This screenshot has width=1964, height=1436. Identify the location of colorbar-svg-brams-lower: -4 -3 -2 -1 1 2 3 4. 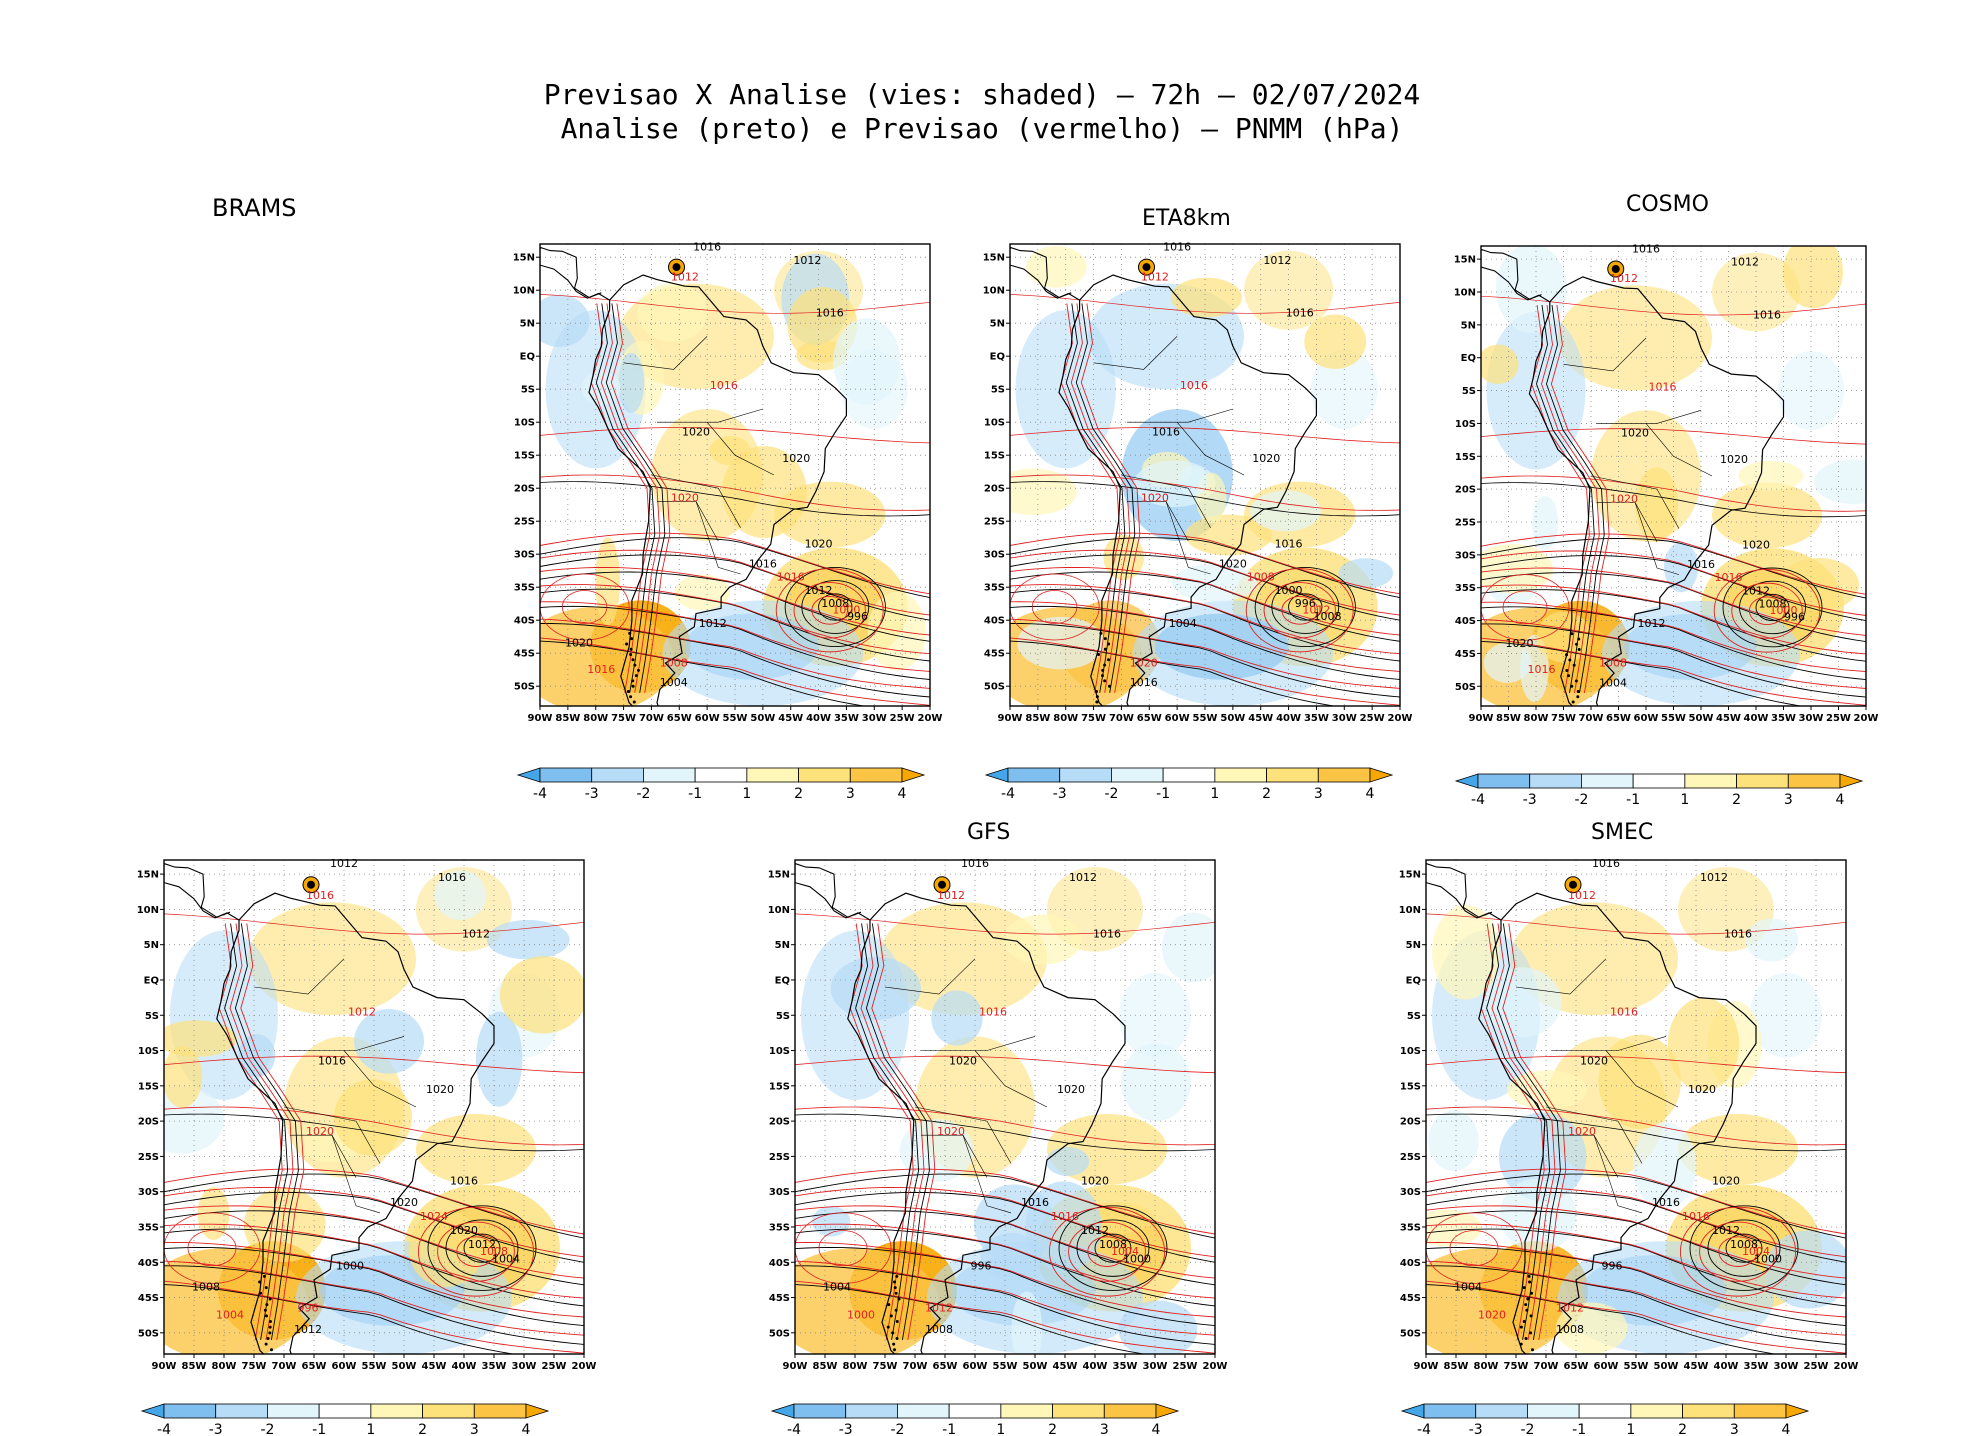
(345, 1419).